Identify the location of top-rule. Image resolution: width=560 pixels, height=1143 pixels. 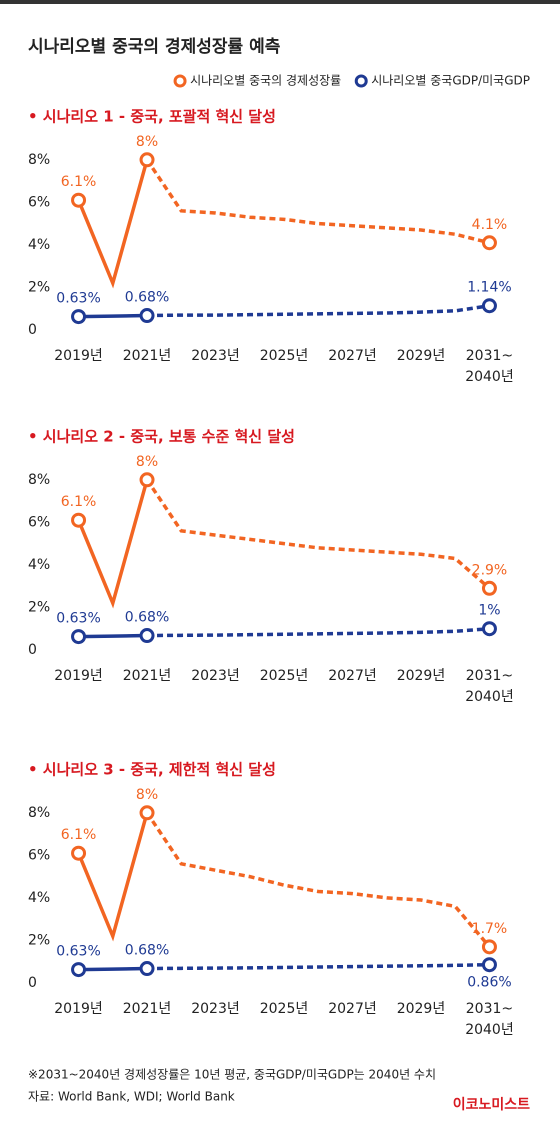
(280, 2).